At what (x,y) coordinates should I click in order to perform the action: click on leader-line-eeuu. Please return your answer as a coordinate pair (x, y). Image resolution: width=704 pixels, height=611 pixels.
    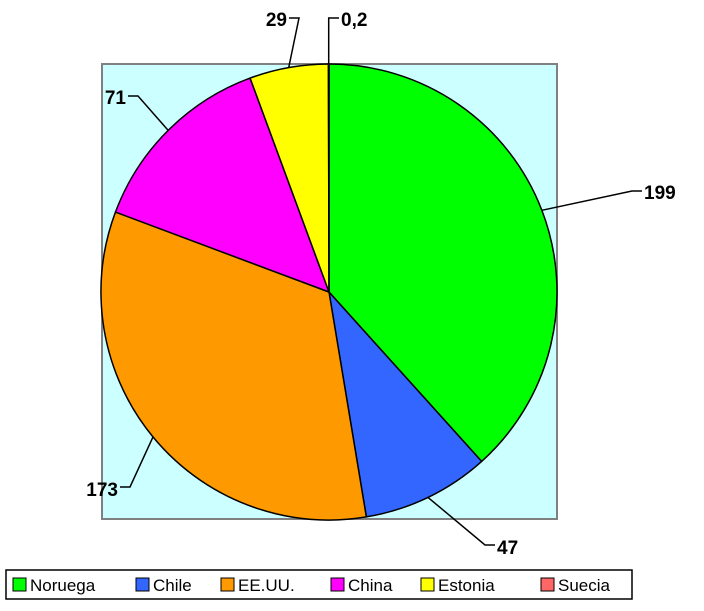
    Looking at the image, I should click on (137, 462).